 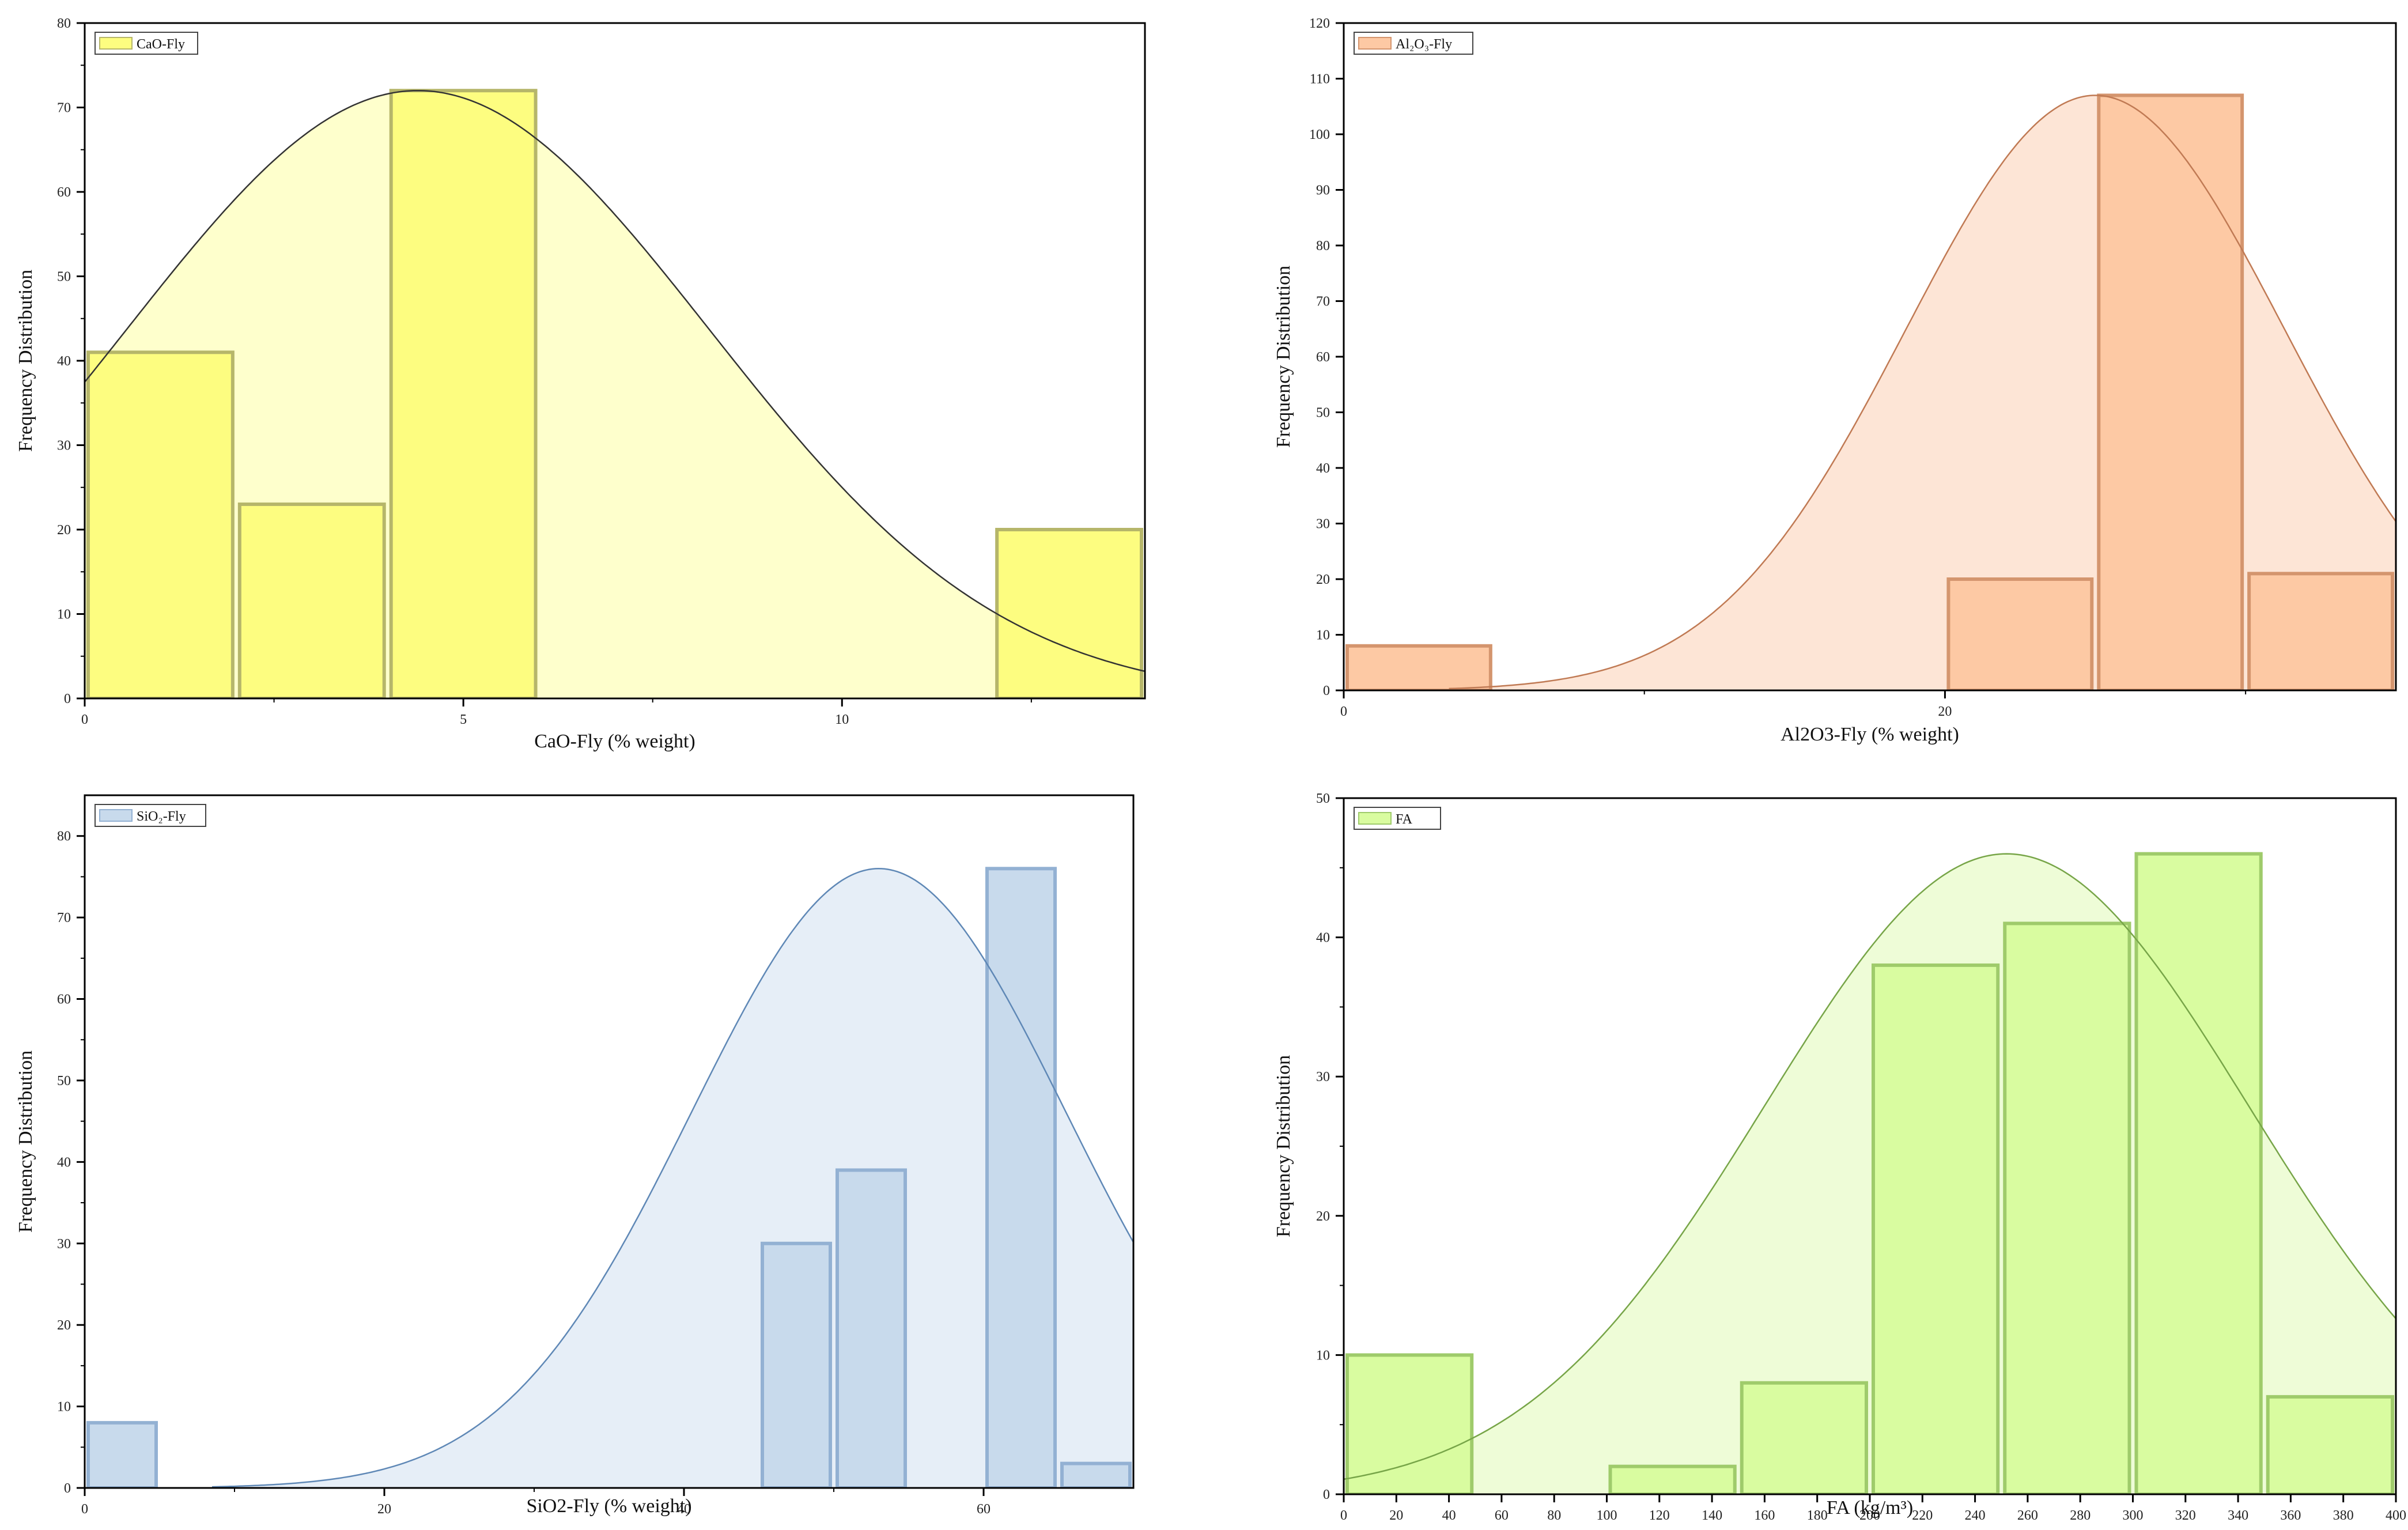 What do you see at coordinates (161, 817) in the screenshot?
I see `legend-label: SiO₂-Fly` at bounding box center [161, 817].